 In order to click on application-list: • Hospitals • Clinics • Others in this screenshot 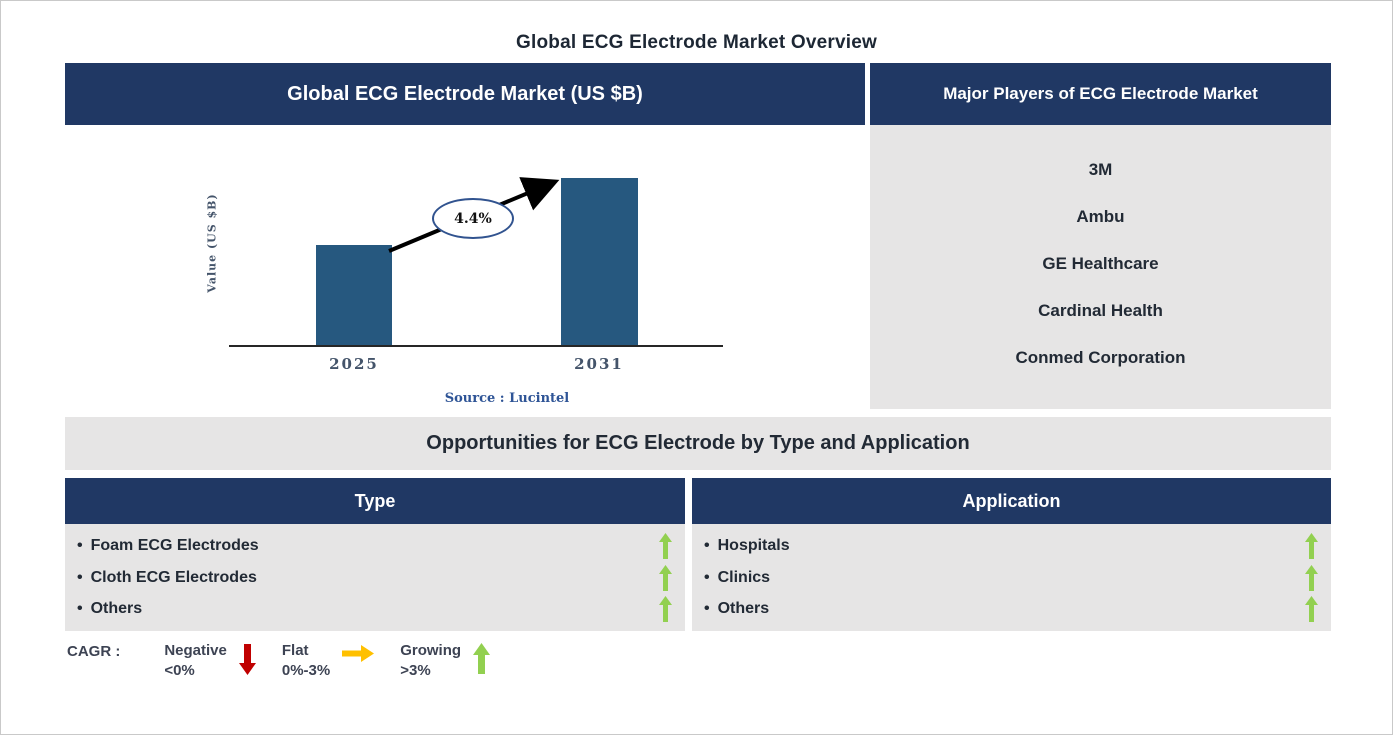, I will do `click(1011, 577)`.